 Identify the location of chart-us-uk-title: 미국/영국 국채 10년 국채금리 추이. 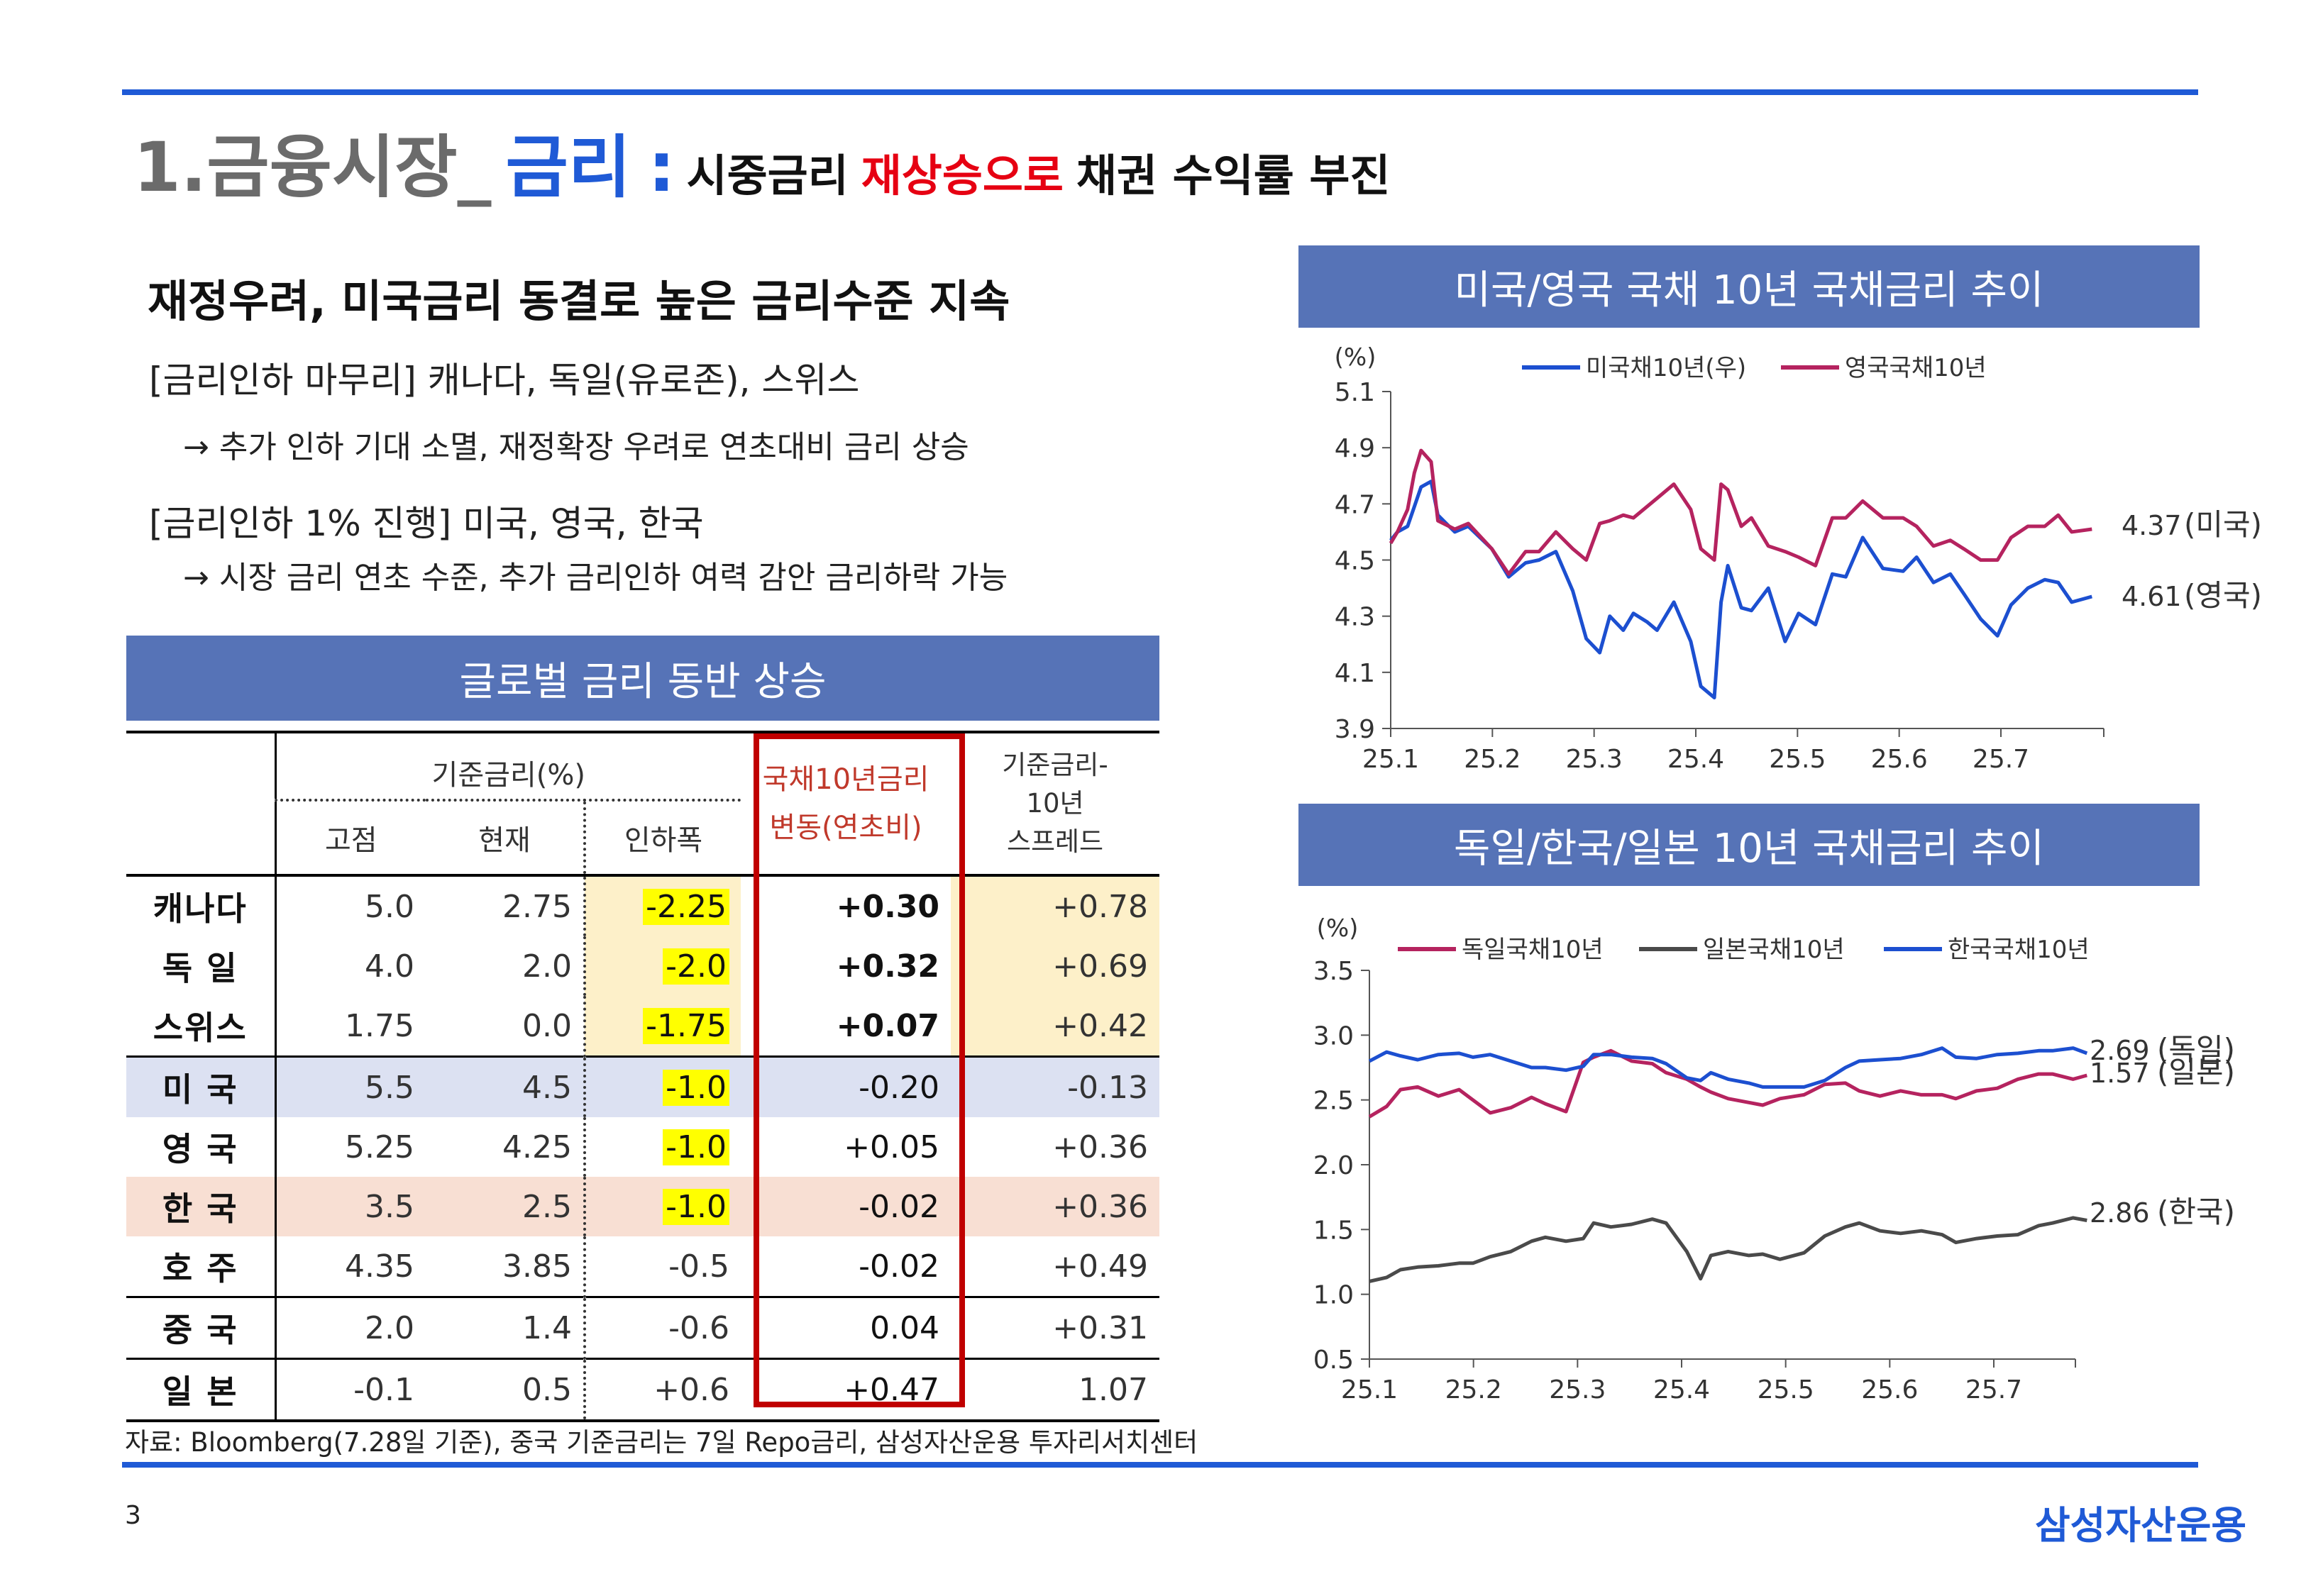
(1749, 287).